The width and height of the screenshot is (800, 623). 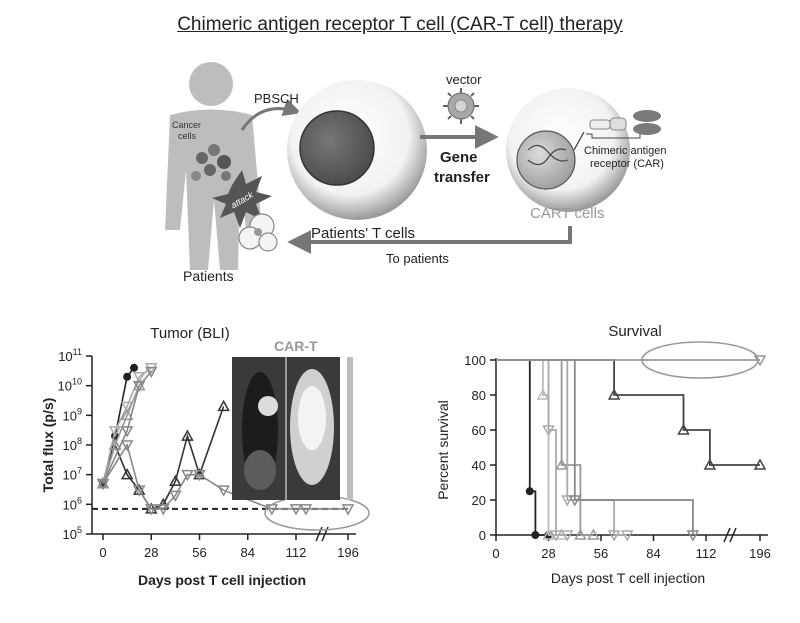 I want to click on survival-xtick-label: 28, so click(x=548, y=553).